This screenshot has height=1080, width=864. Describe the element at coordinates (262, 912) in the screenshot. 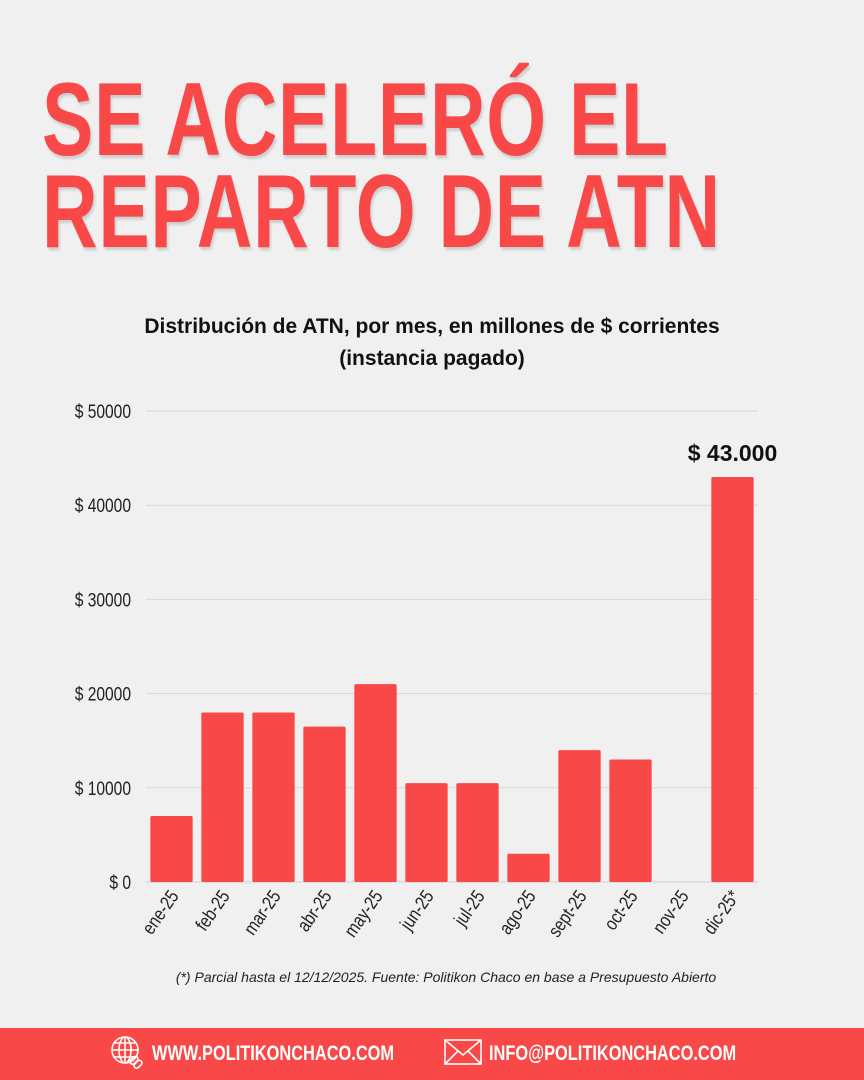

I see `x-tick-label: mar-25` at that location.